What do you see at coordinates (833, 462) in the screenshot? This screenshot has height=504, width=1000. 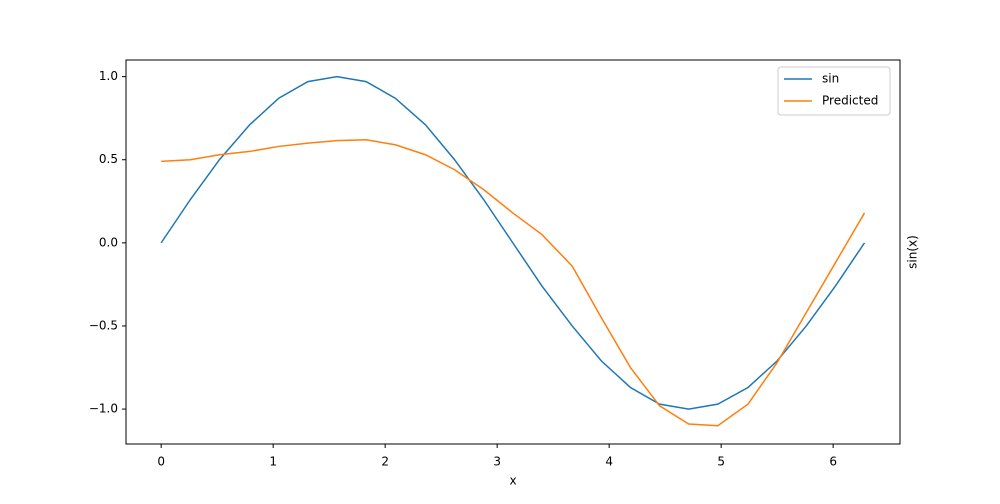 I see `x-tick-label: 6` at bounding box center [833, 462].